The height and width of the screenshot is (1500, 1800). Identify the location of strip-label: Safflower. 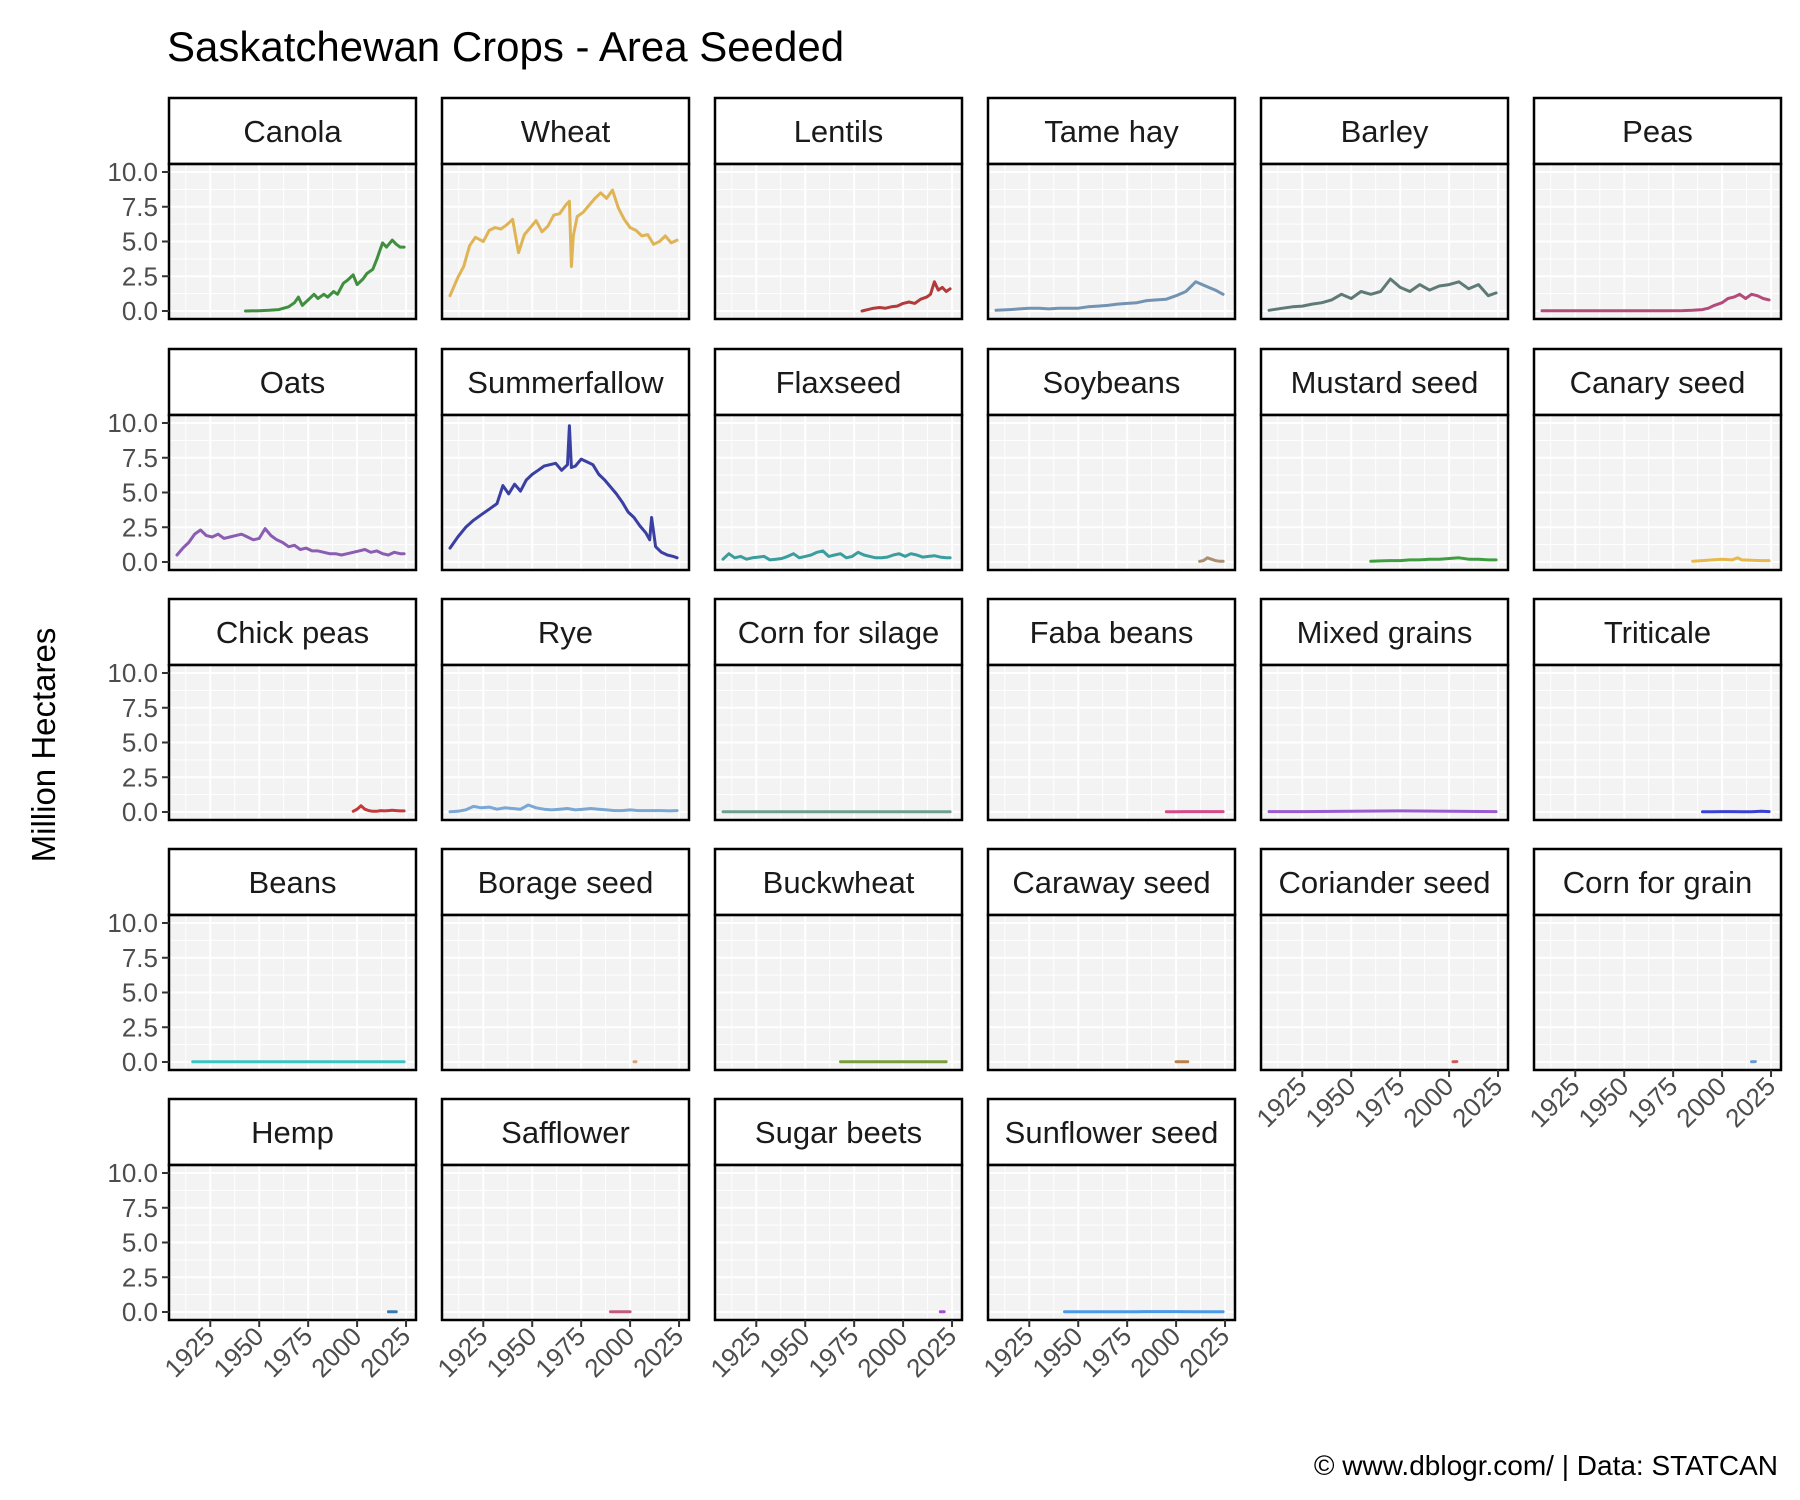
(565, 1132).